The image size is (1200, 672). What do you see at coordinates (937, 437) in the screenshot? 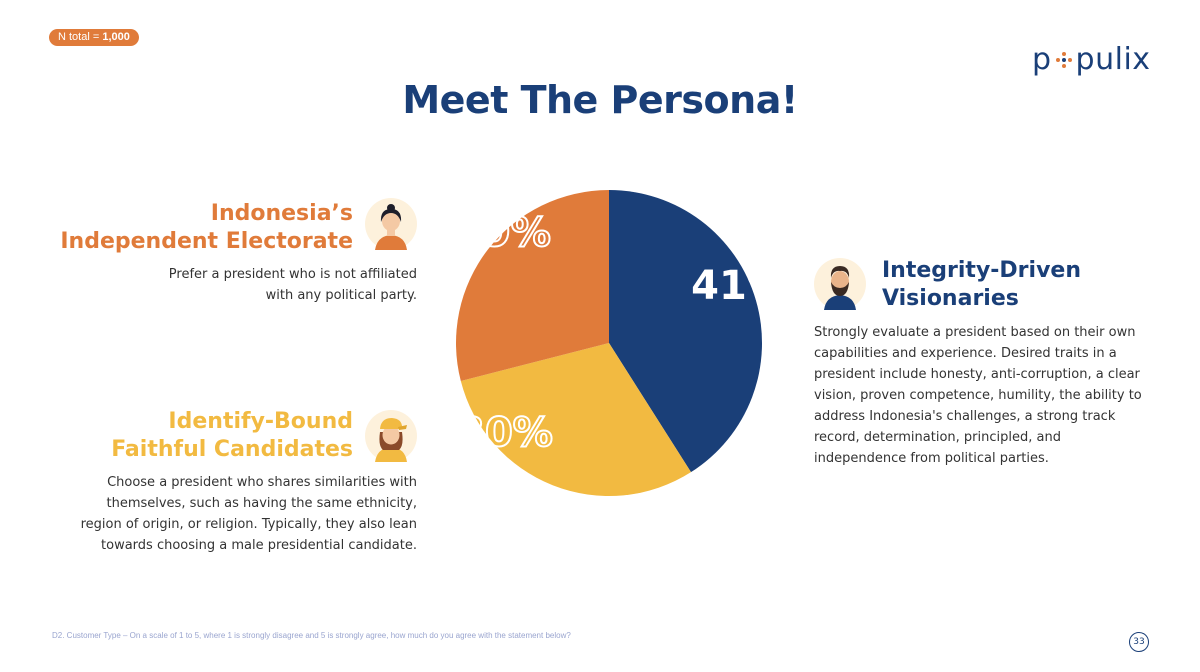
I see `desc-line: record, determination, principled, and` at bounding box center [937, 437].